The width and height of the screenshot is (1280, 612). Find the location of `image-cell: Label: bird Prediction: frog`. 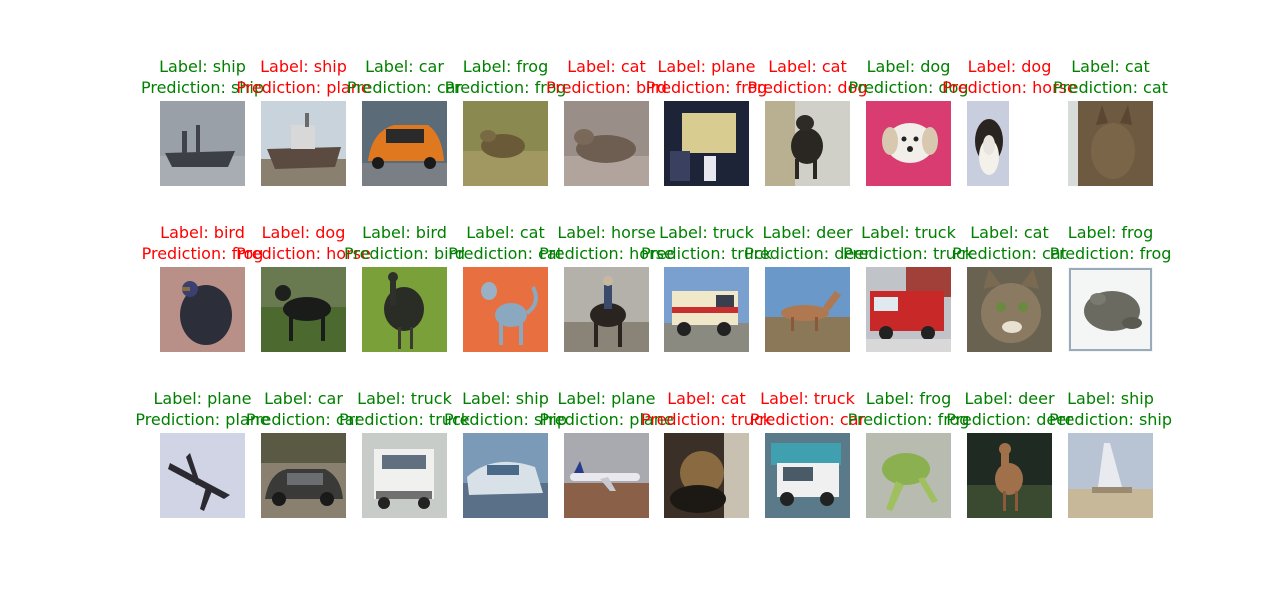

image-cell: Label: bird Prediction: frog is located at coordinates (202, 288).